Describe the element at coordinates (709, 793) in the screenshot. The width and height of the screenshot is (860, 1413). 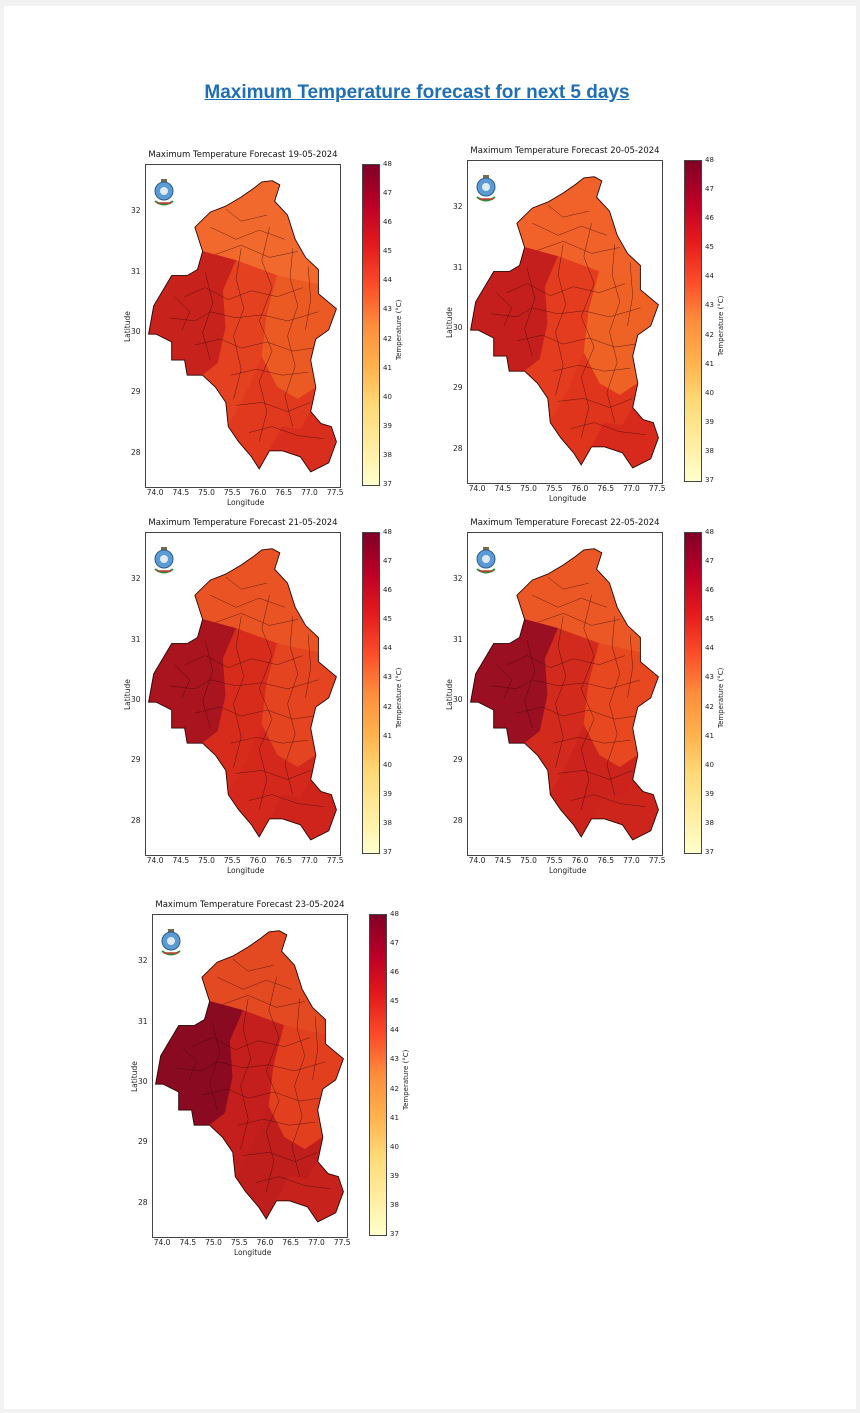
I see `colorbar-tick-label: 39` at that location.